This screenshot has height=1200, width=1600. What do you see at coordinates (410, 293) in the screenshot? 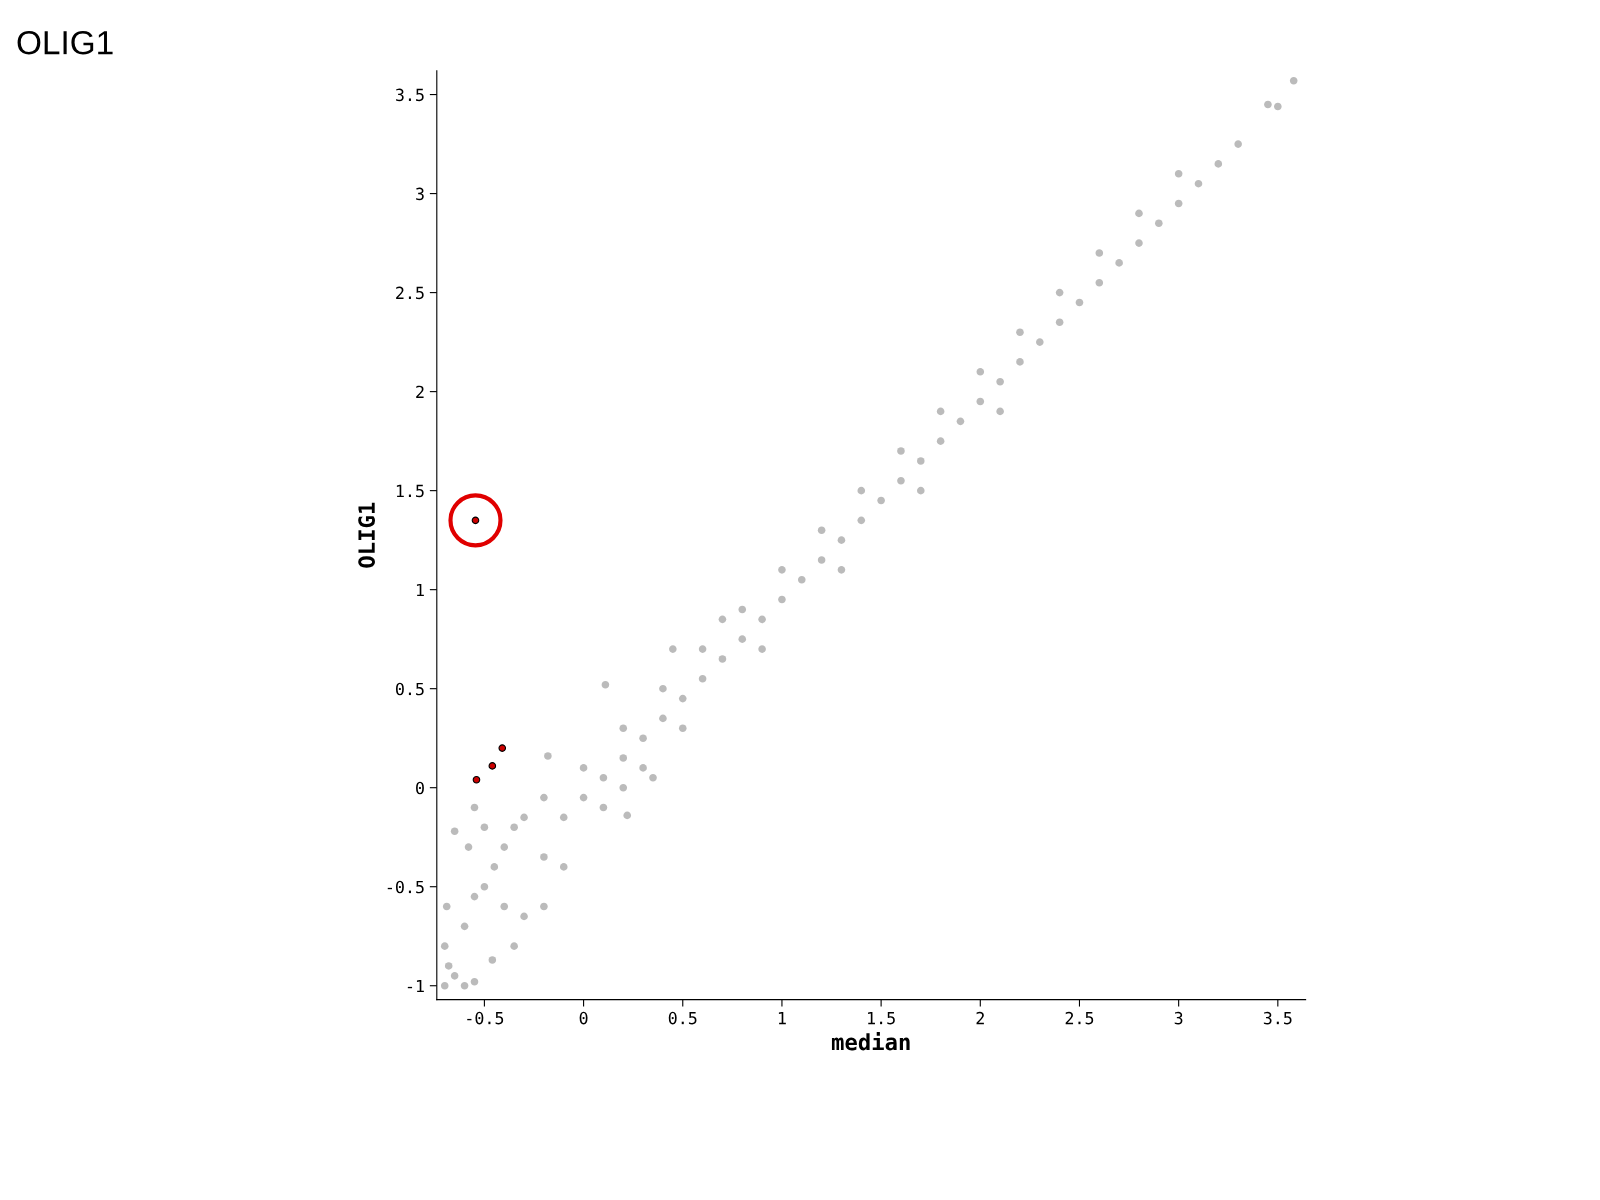
I see `y-tick-label: 2.5` at bounding box center [410, 293].